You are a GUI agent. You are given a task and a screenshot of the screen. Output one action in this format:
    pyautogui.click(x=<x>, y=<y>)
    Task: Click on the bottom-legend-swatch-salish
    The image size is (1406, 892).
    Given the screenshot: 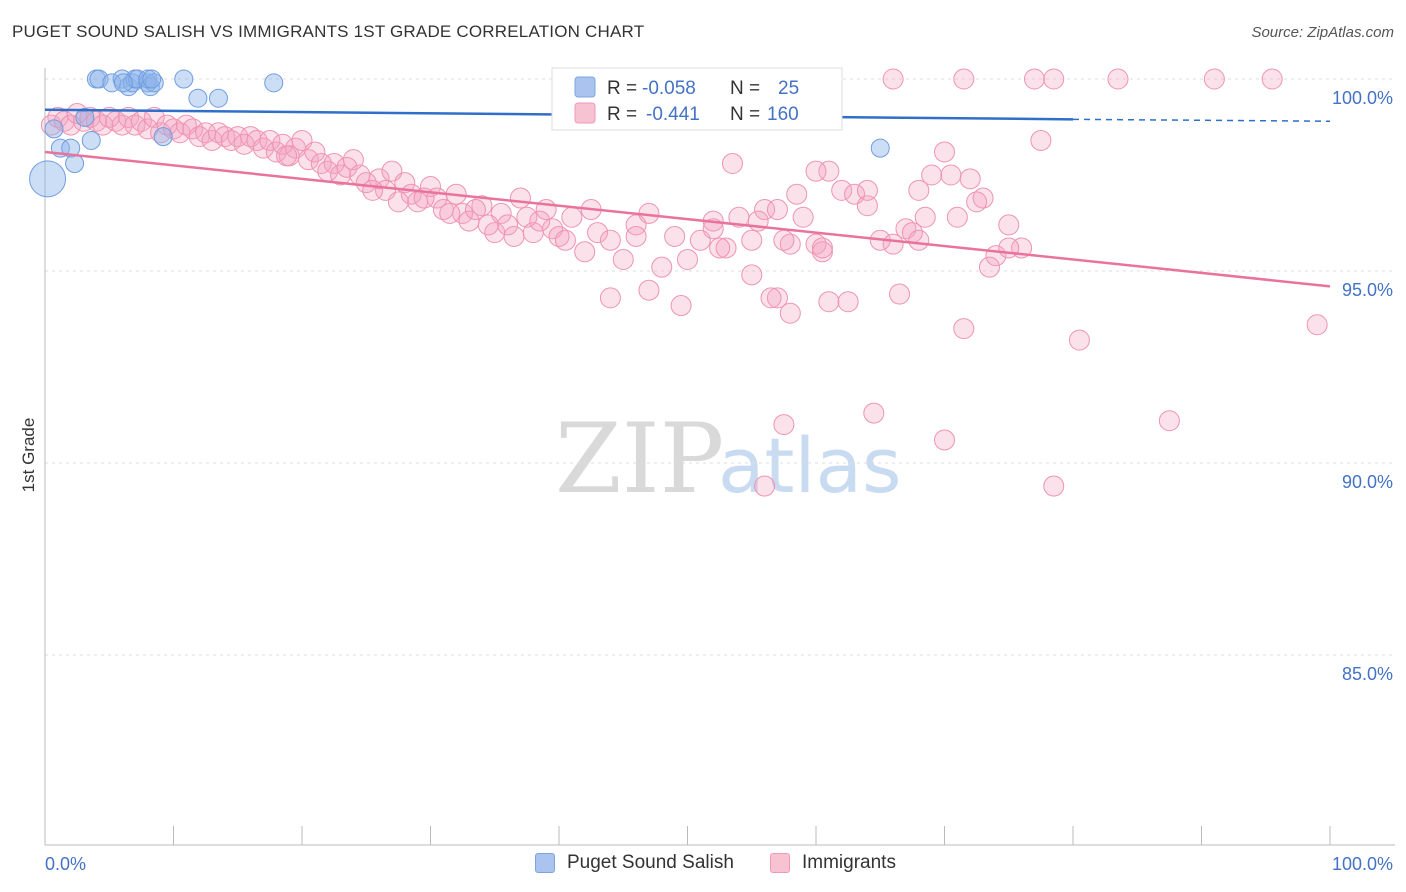 What is the action you would take?
    pyautogui.click(x=545, y=863)
    